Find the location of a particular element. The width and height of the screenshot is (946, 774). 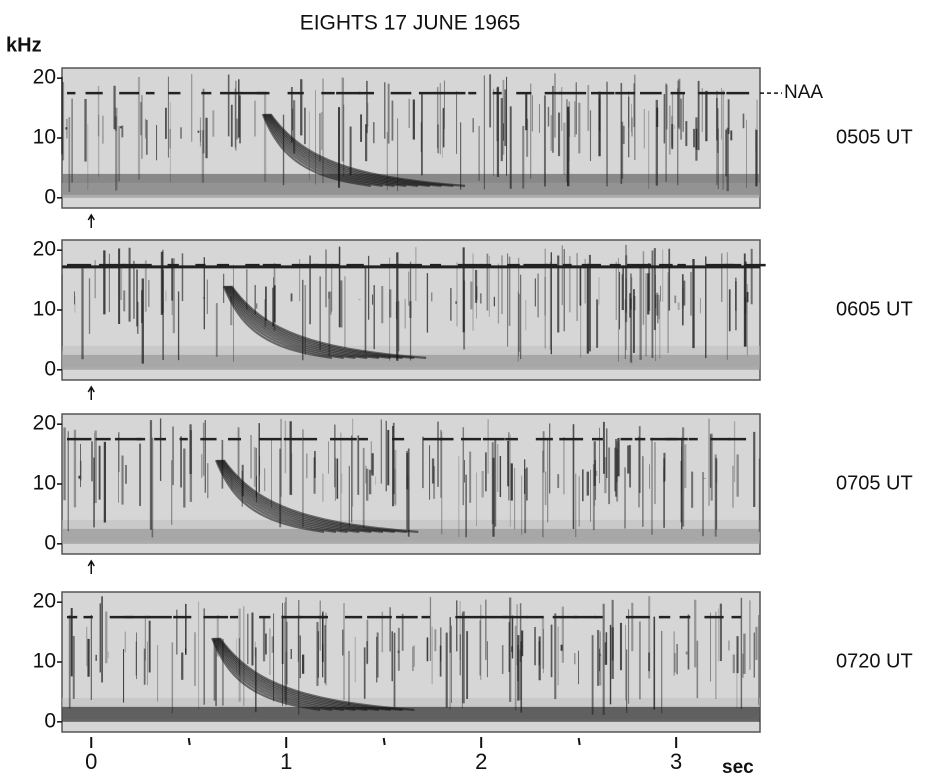

panel-label: 0705 UT is located at coordinates (874, 483).